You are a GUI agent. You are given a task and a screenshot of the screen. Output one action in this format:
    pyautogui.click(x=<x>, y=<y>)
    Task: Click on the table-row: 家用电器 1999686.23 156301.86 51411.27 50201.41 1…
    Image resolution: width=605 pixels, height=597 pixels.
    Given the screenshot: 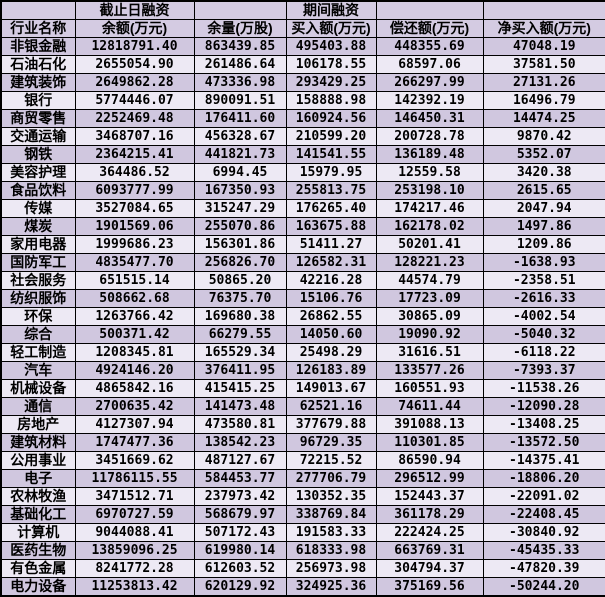 What is the action you would take?
    pyautogui.click(x=302, y=244)
    